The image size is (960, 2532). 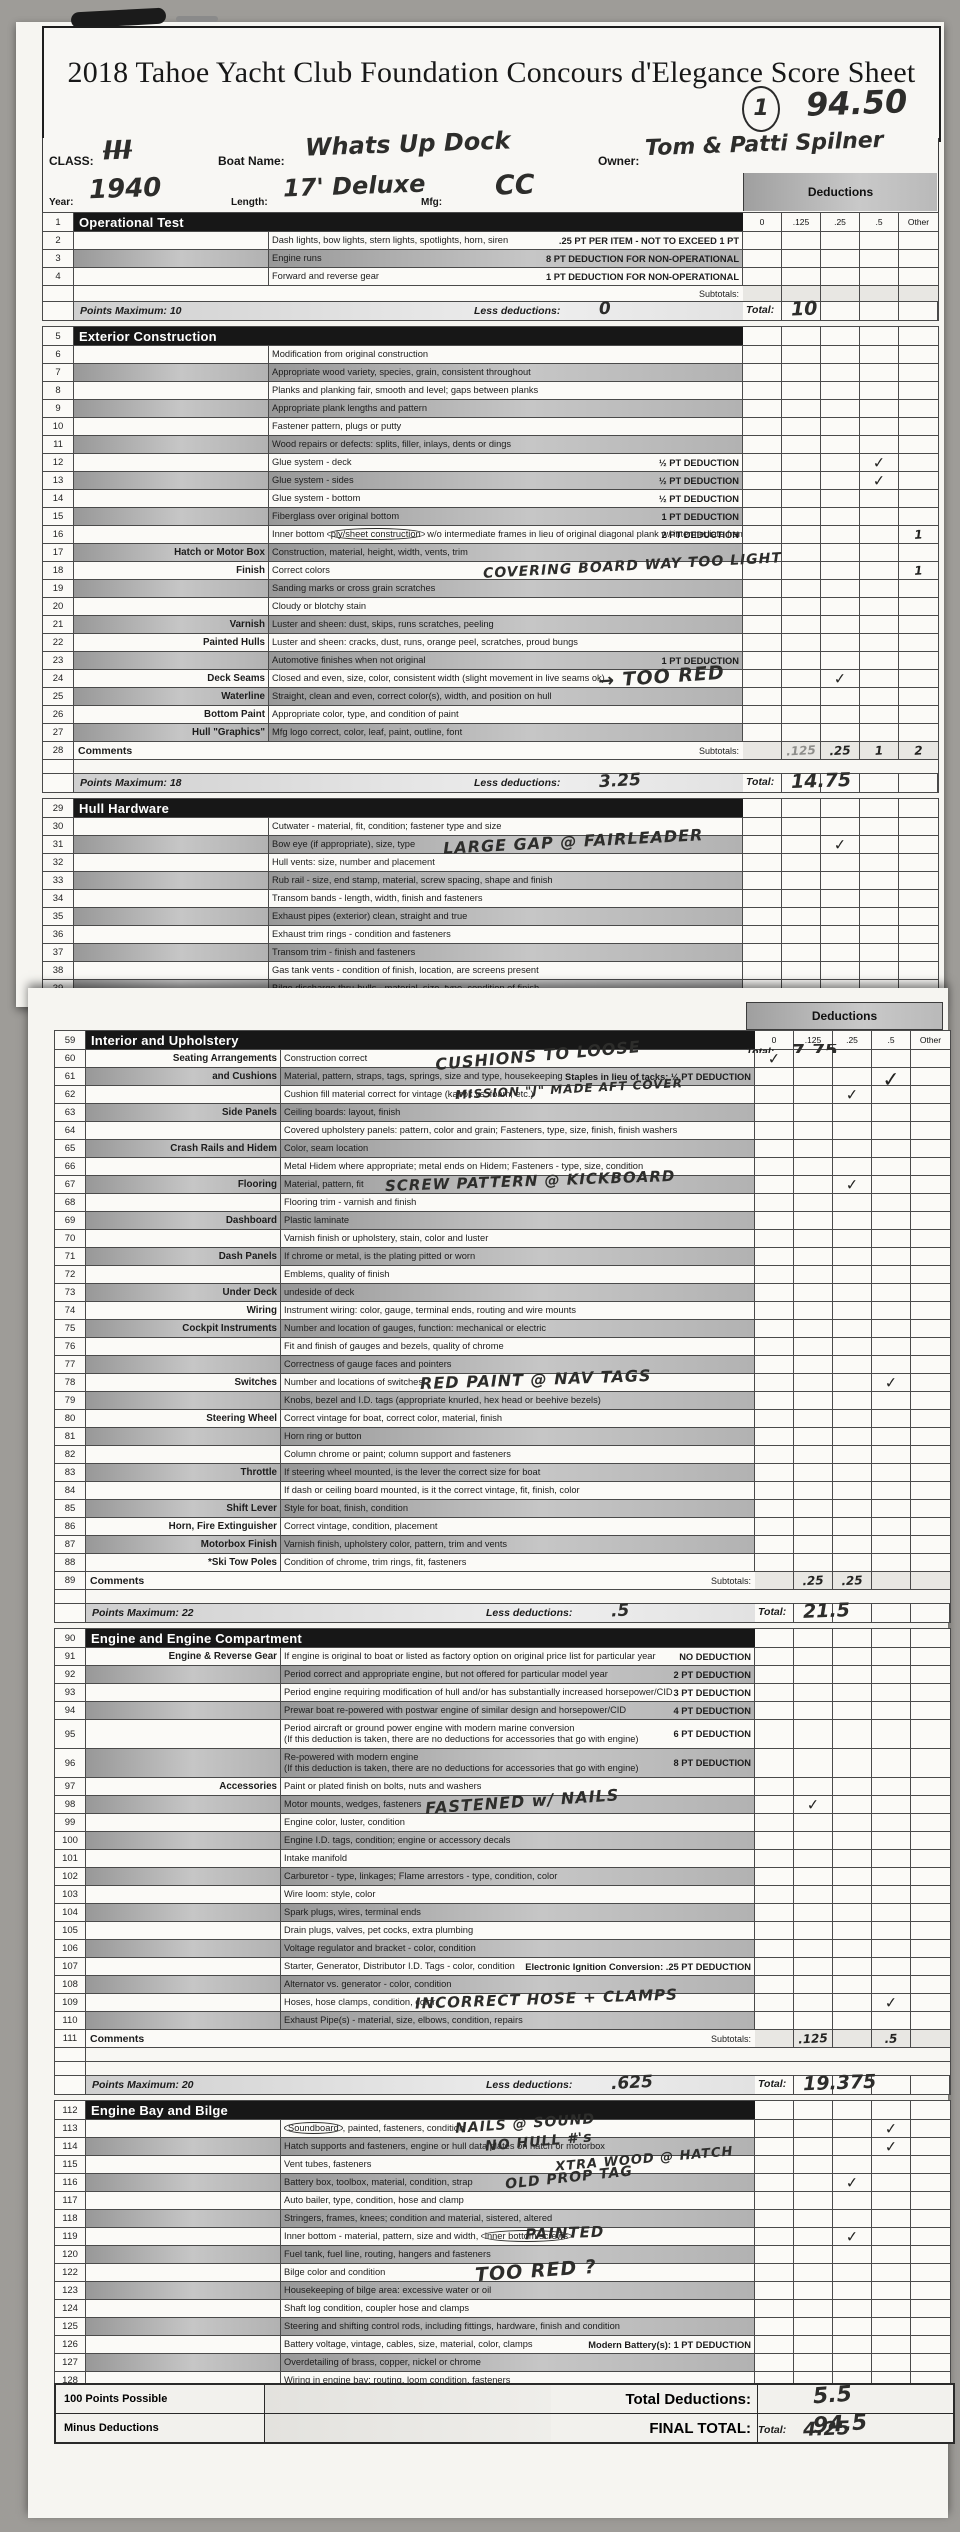 What do you see at coordinates (855, 2397) in the screenshot?
I see `total-deductions-field: 5.5` at bounding box center [855, 2397].